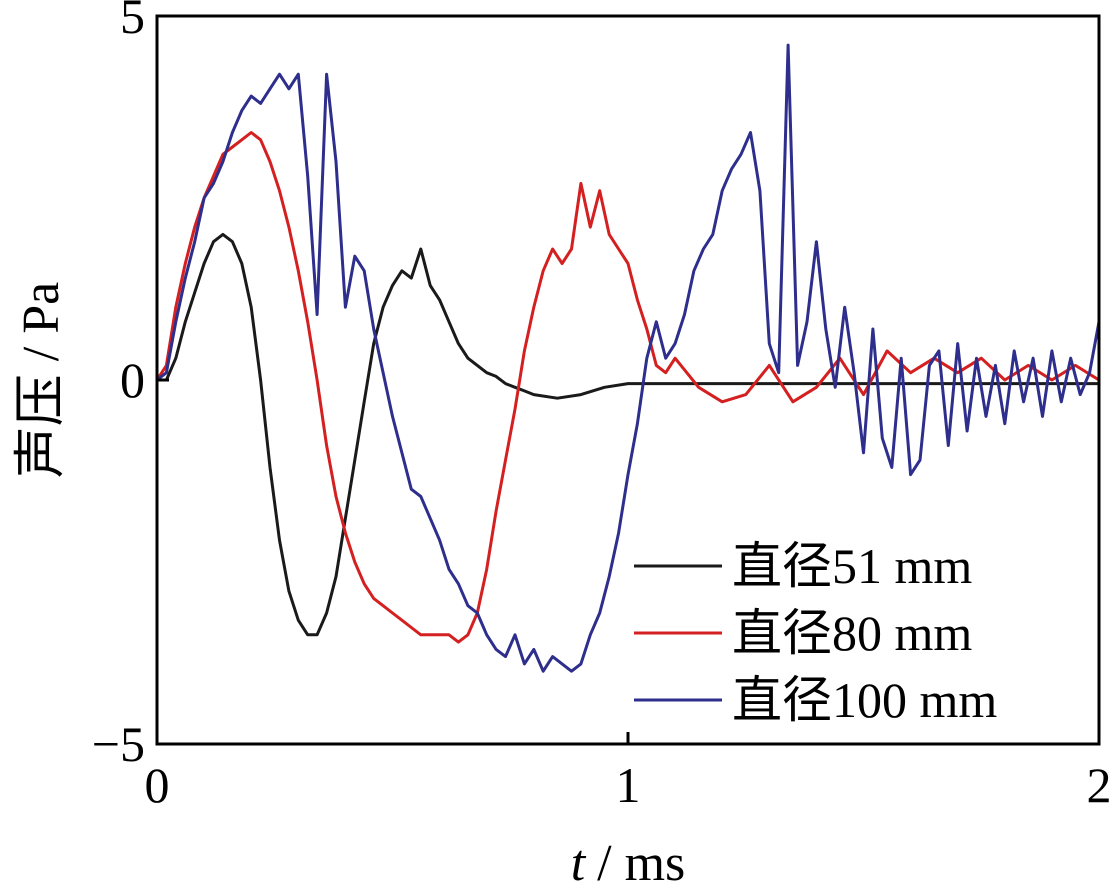  Describe the element at coordinates (641, 860) in the screenshot. I see `x-axis-unit: / ms` at that location.